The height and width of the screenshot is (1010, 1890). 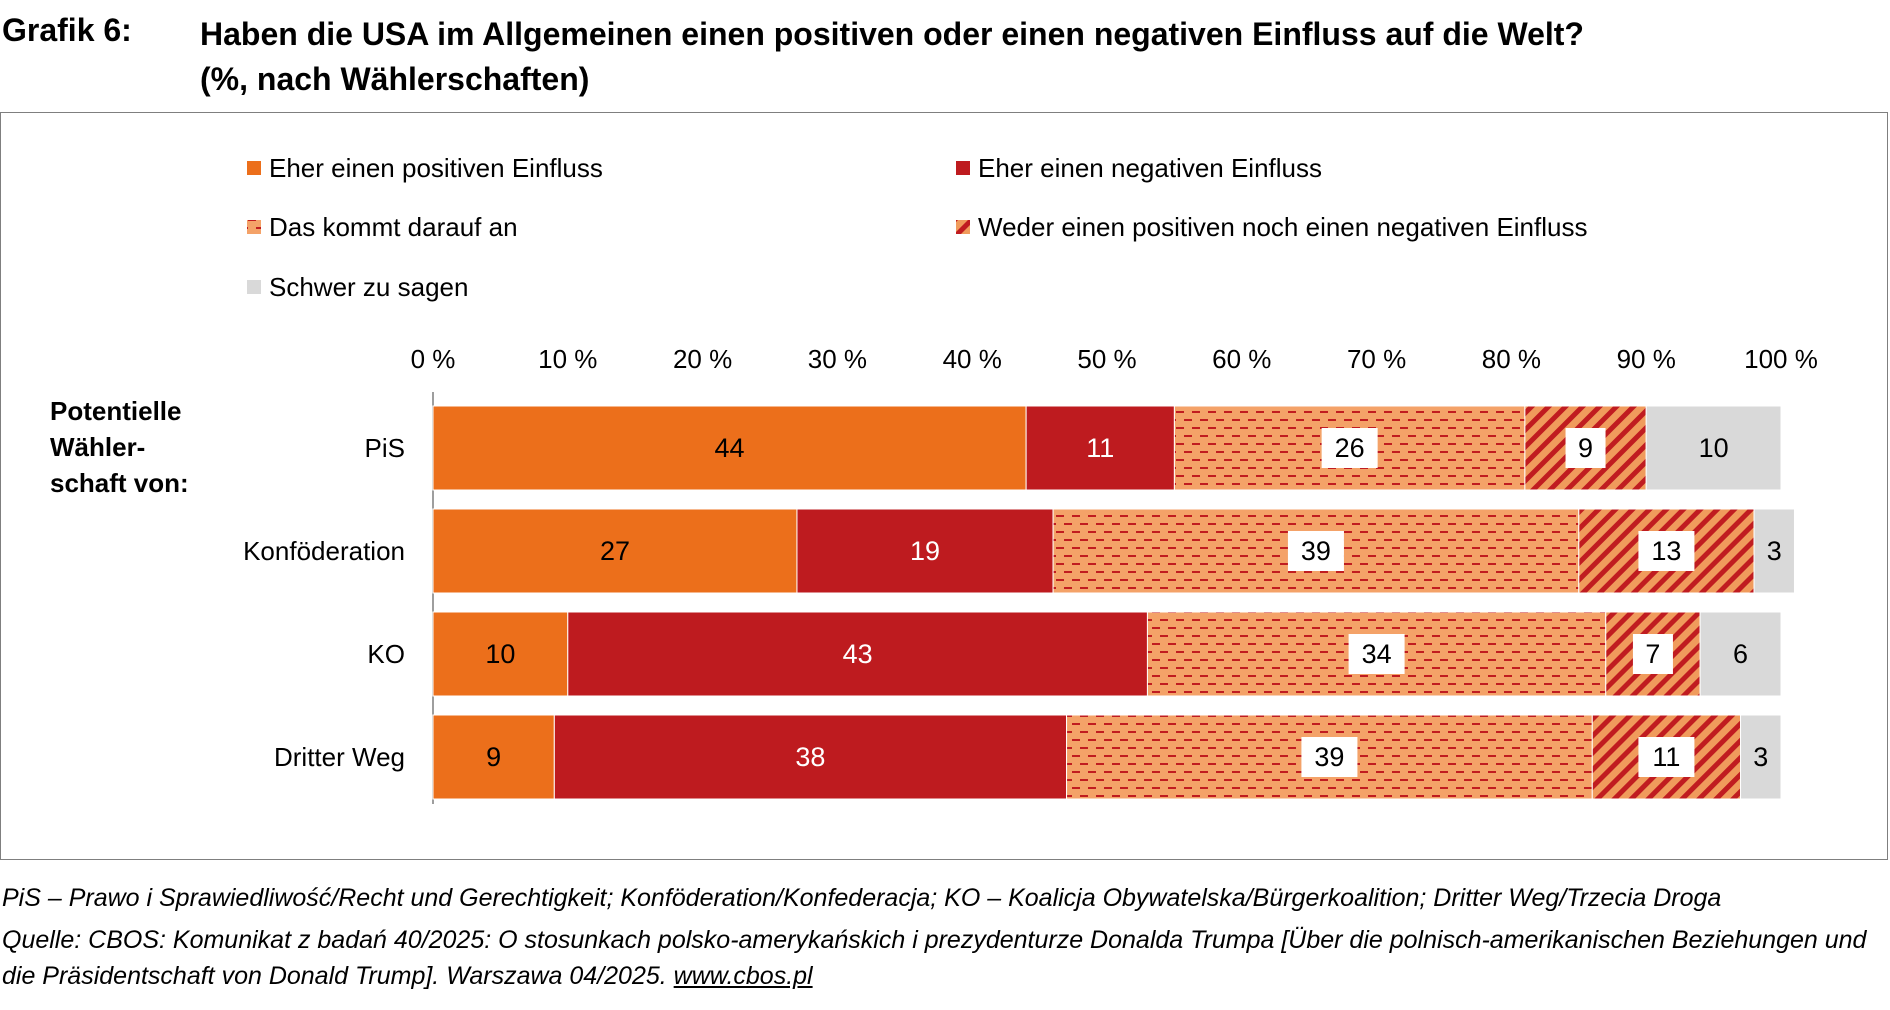 What do you see at coordinates (97, 447) in the screenshot?
I see `y-title-line: Wähler-` at bounding box center [97, 447].